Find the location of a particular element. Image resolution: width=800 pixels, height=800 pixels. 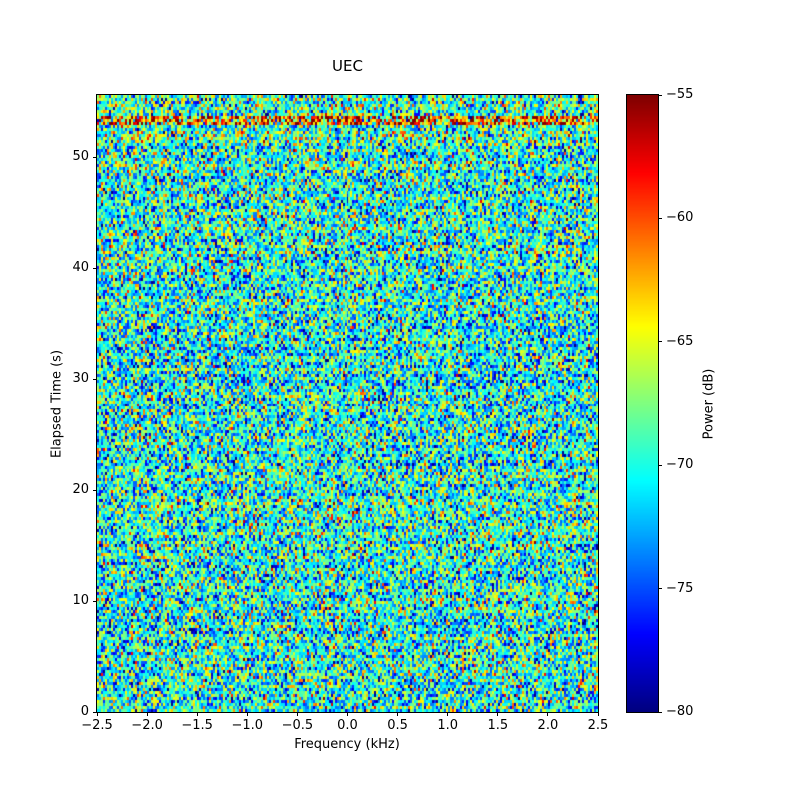

y-tick-label: 20 is located at coordinates (80, 490).